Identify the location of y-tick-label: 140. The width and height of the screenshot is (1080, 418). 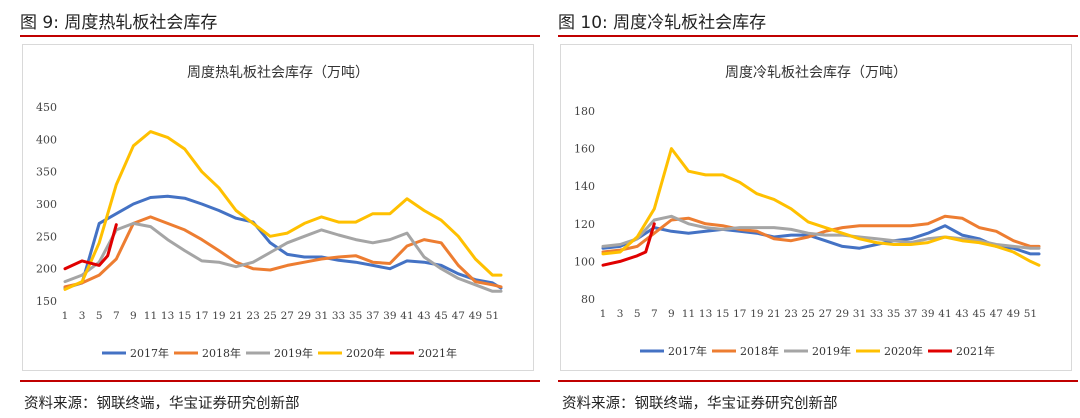
(584, 186).